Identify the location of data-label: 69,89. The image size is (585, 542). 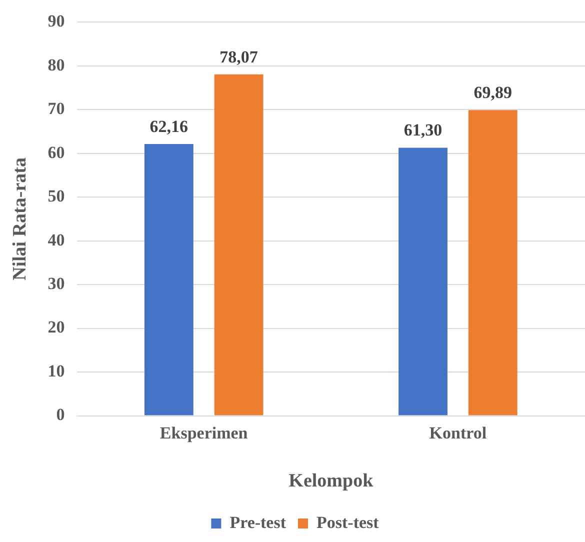
(493, 92).